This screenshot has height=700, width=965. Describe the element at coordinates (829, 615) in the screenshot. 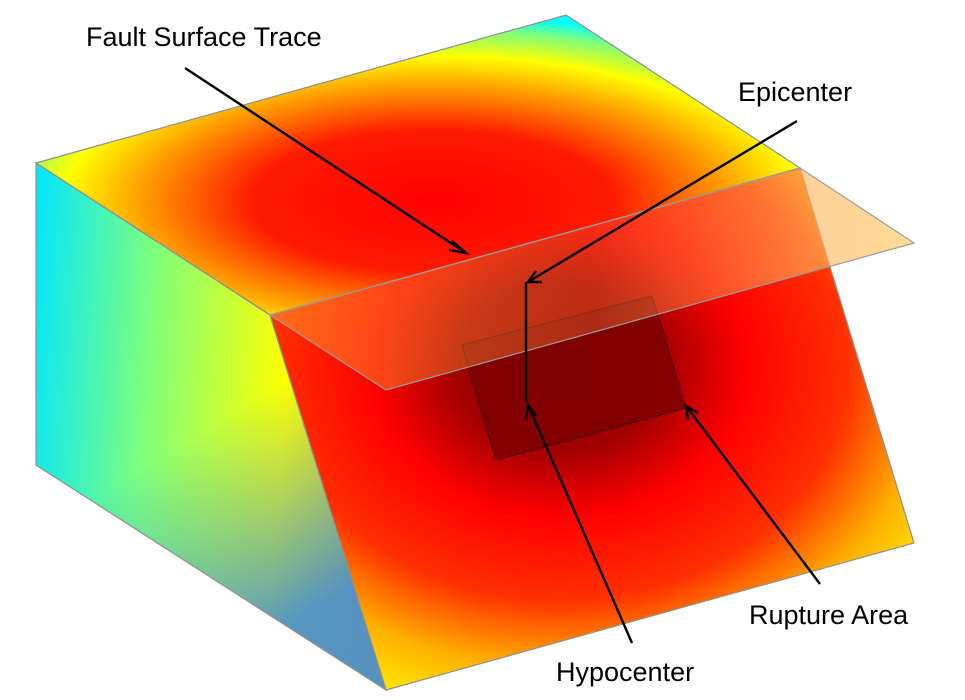

I see `label-rupture-area: Rupture Area` at that location.